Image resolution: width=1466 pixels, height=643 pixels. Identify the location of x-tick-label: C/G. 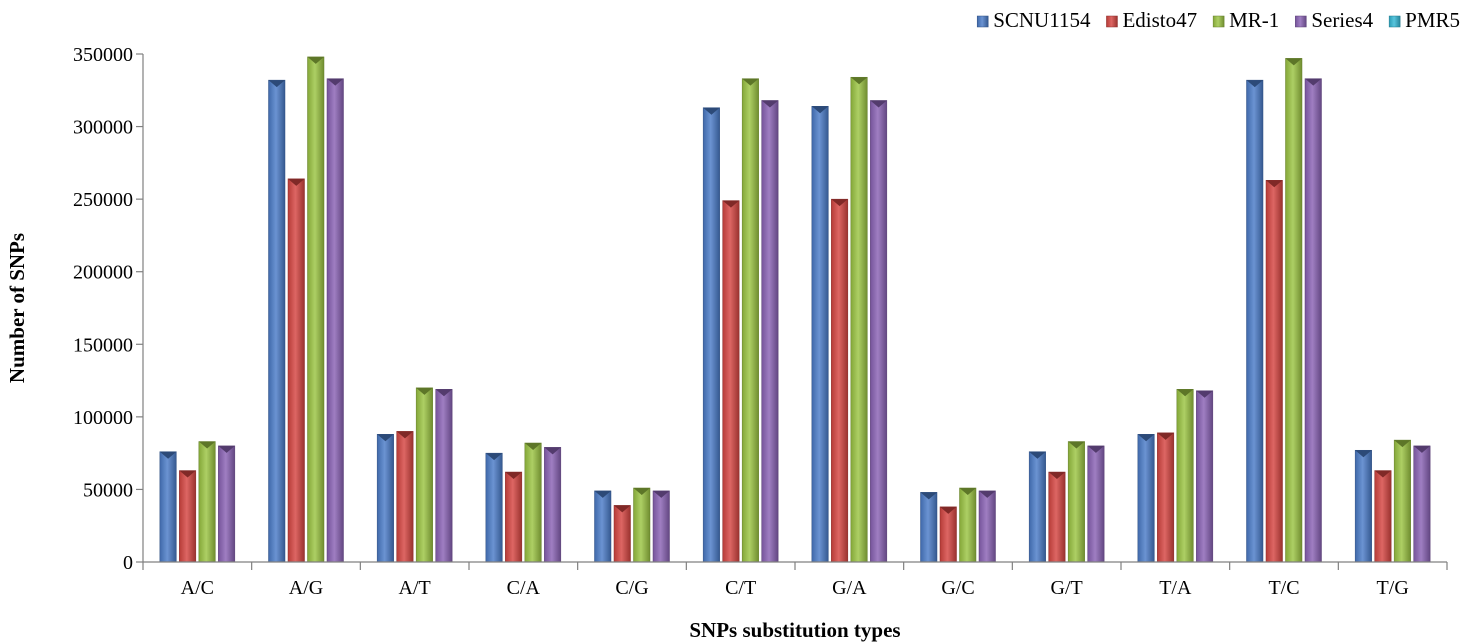
(631, 588).